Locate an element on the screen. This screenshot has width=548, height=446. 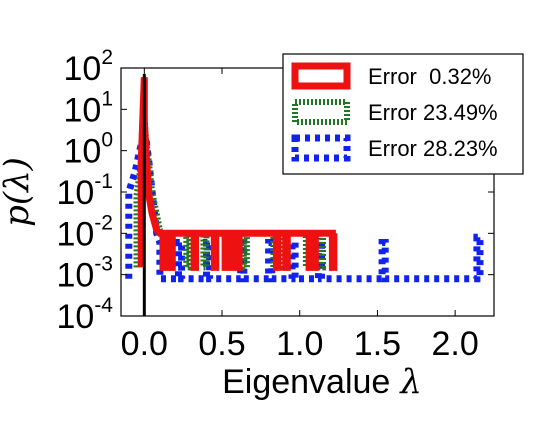
y-tick-label: 10⁰ is located at coordinates (88, 150).